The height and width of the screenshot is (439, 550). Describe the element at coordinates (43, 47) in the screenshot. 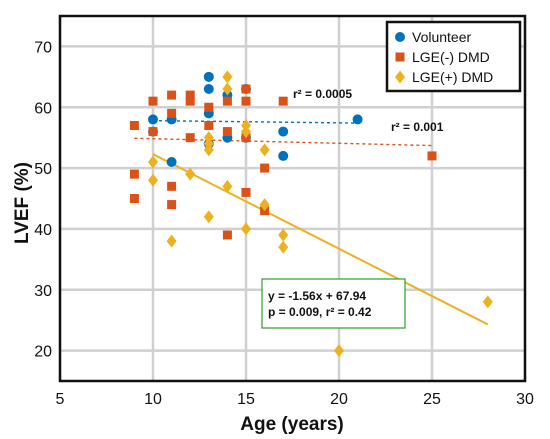

I see `y-tick-label: 70` at that location.